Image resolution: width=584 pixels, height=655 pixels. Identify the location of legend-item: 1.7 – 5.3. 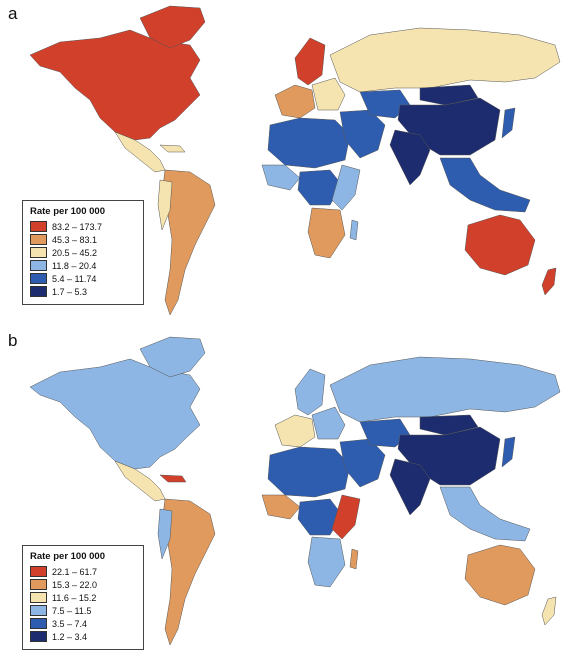
(82, 291).